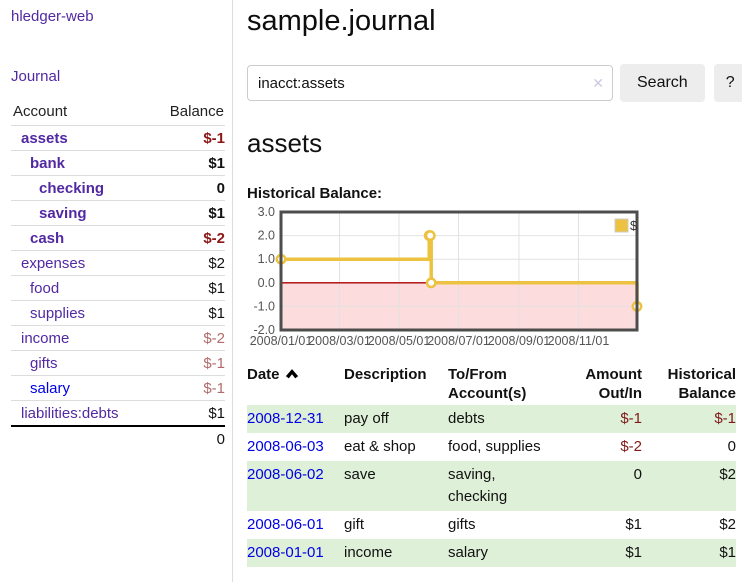 The width and height of the screenshot is (742, 582). I want to click on account-link: liabilities:debts, so click(70, 413).